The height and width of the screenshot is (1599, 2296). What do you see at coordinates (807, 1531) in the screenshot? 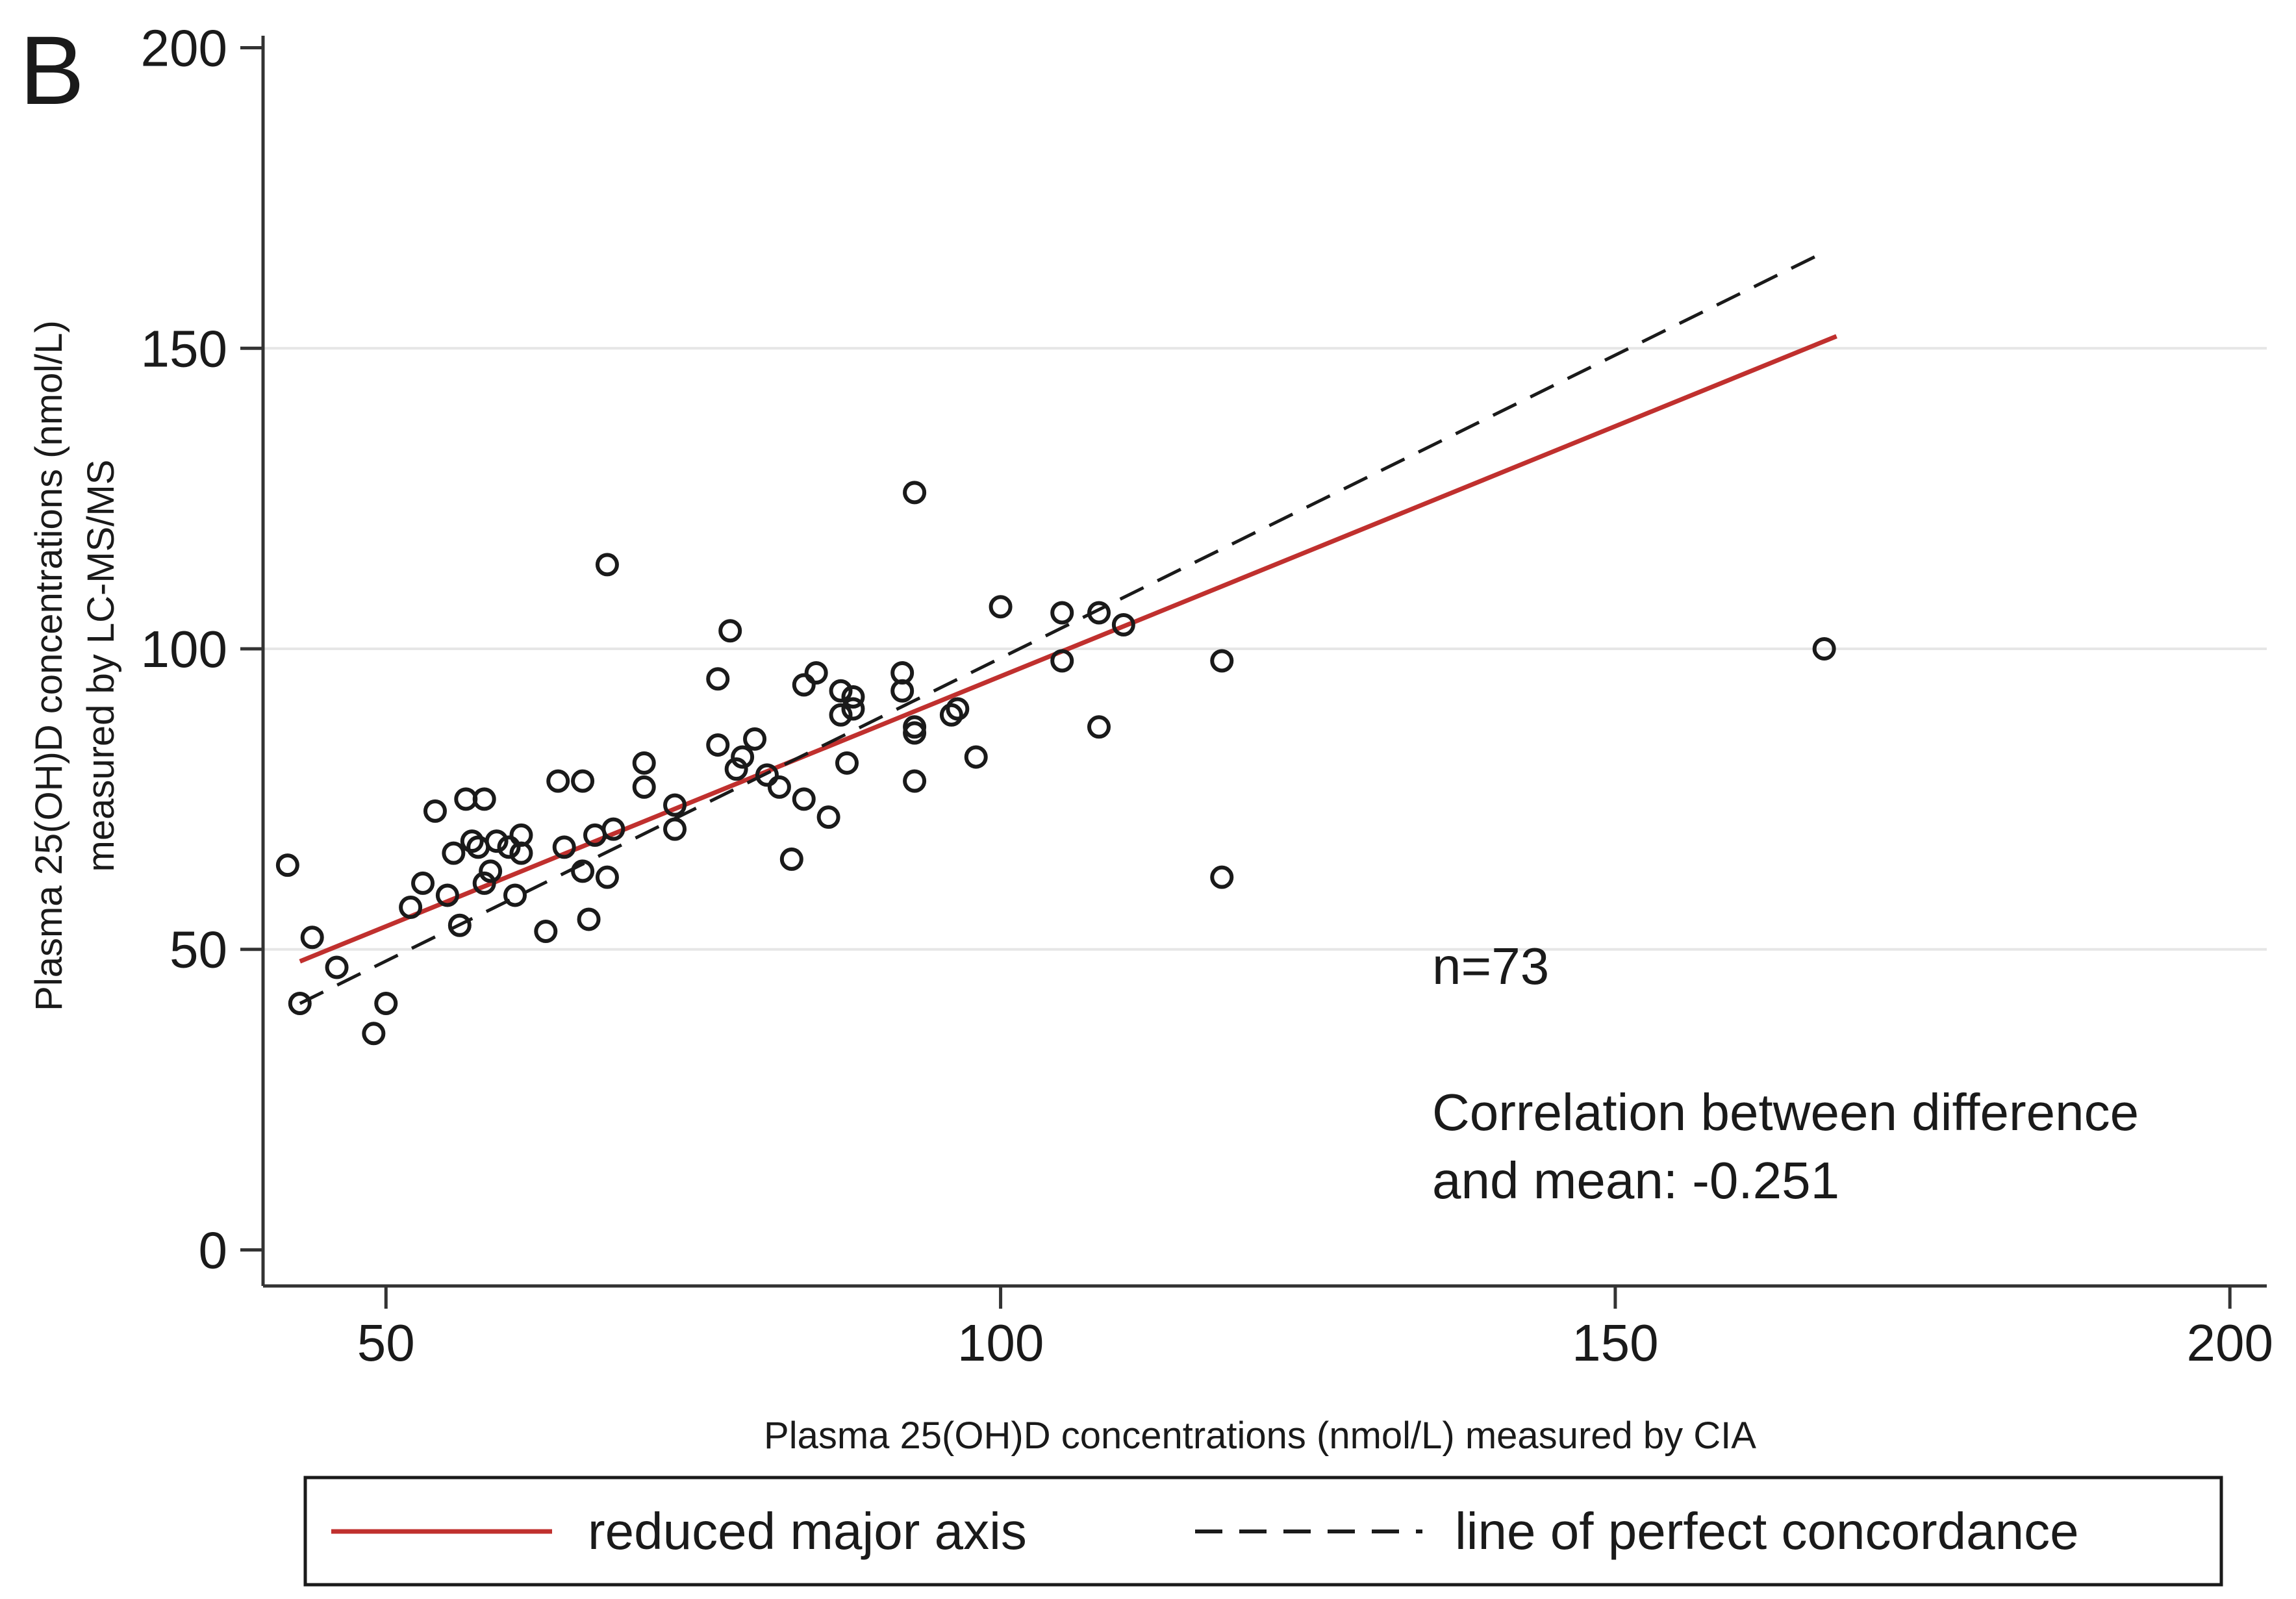
I see `legend-label-reduced-major-axis: reduced major axis` at bounding box center [807, 1531].